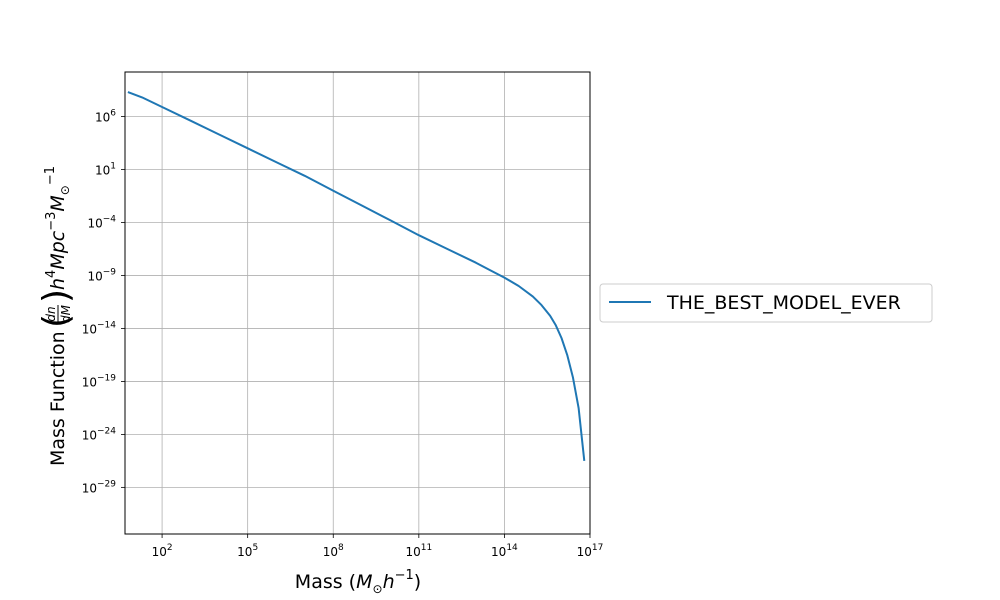 The width and height of the screenshot is (1000, 600). Describe the element at coordinates (101, 222) in the screenshot. I see `y-tick-label-2: 10⁻⁴` at that location.